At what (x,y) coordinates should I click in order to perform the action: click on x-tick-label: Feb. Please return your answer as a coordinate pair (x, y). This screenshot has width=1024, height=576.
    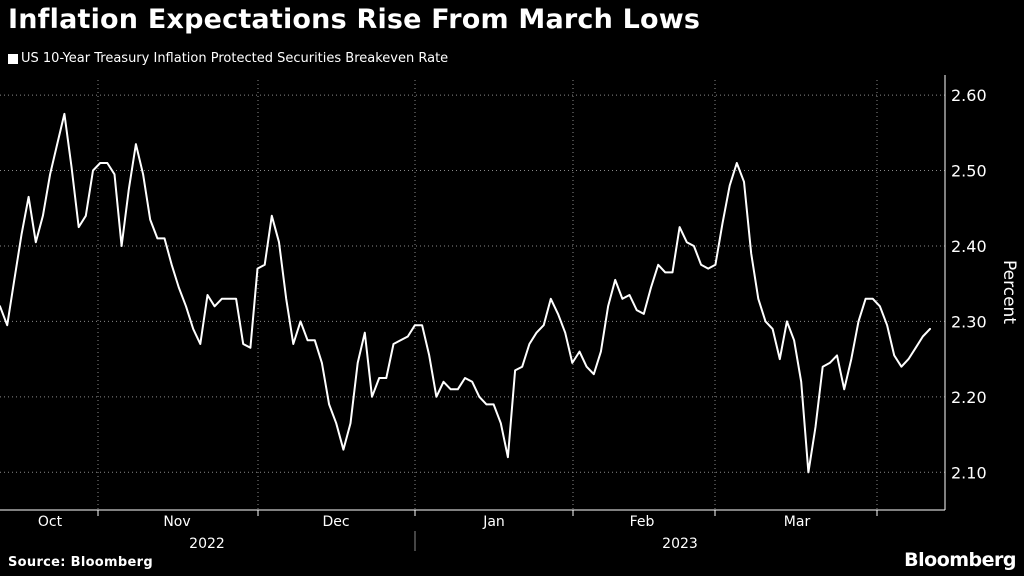
    Looking at the image, I should click on (642, 522).